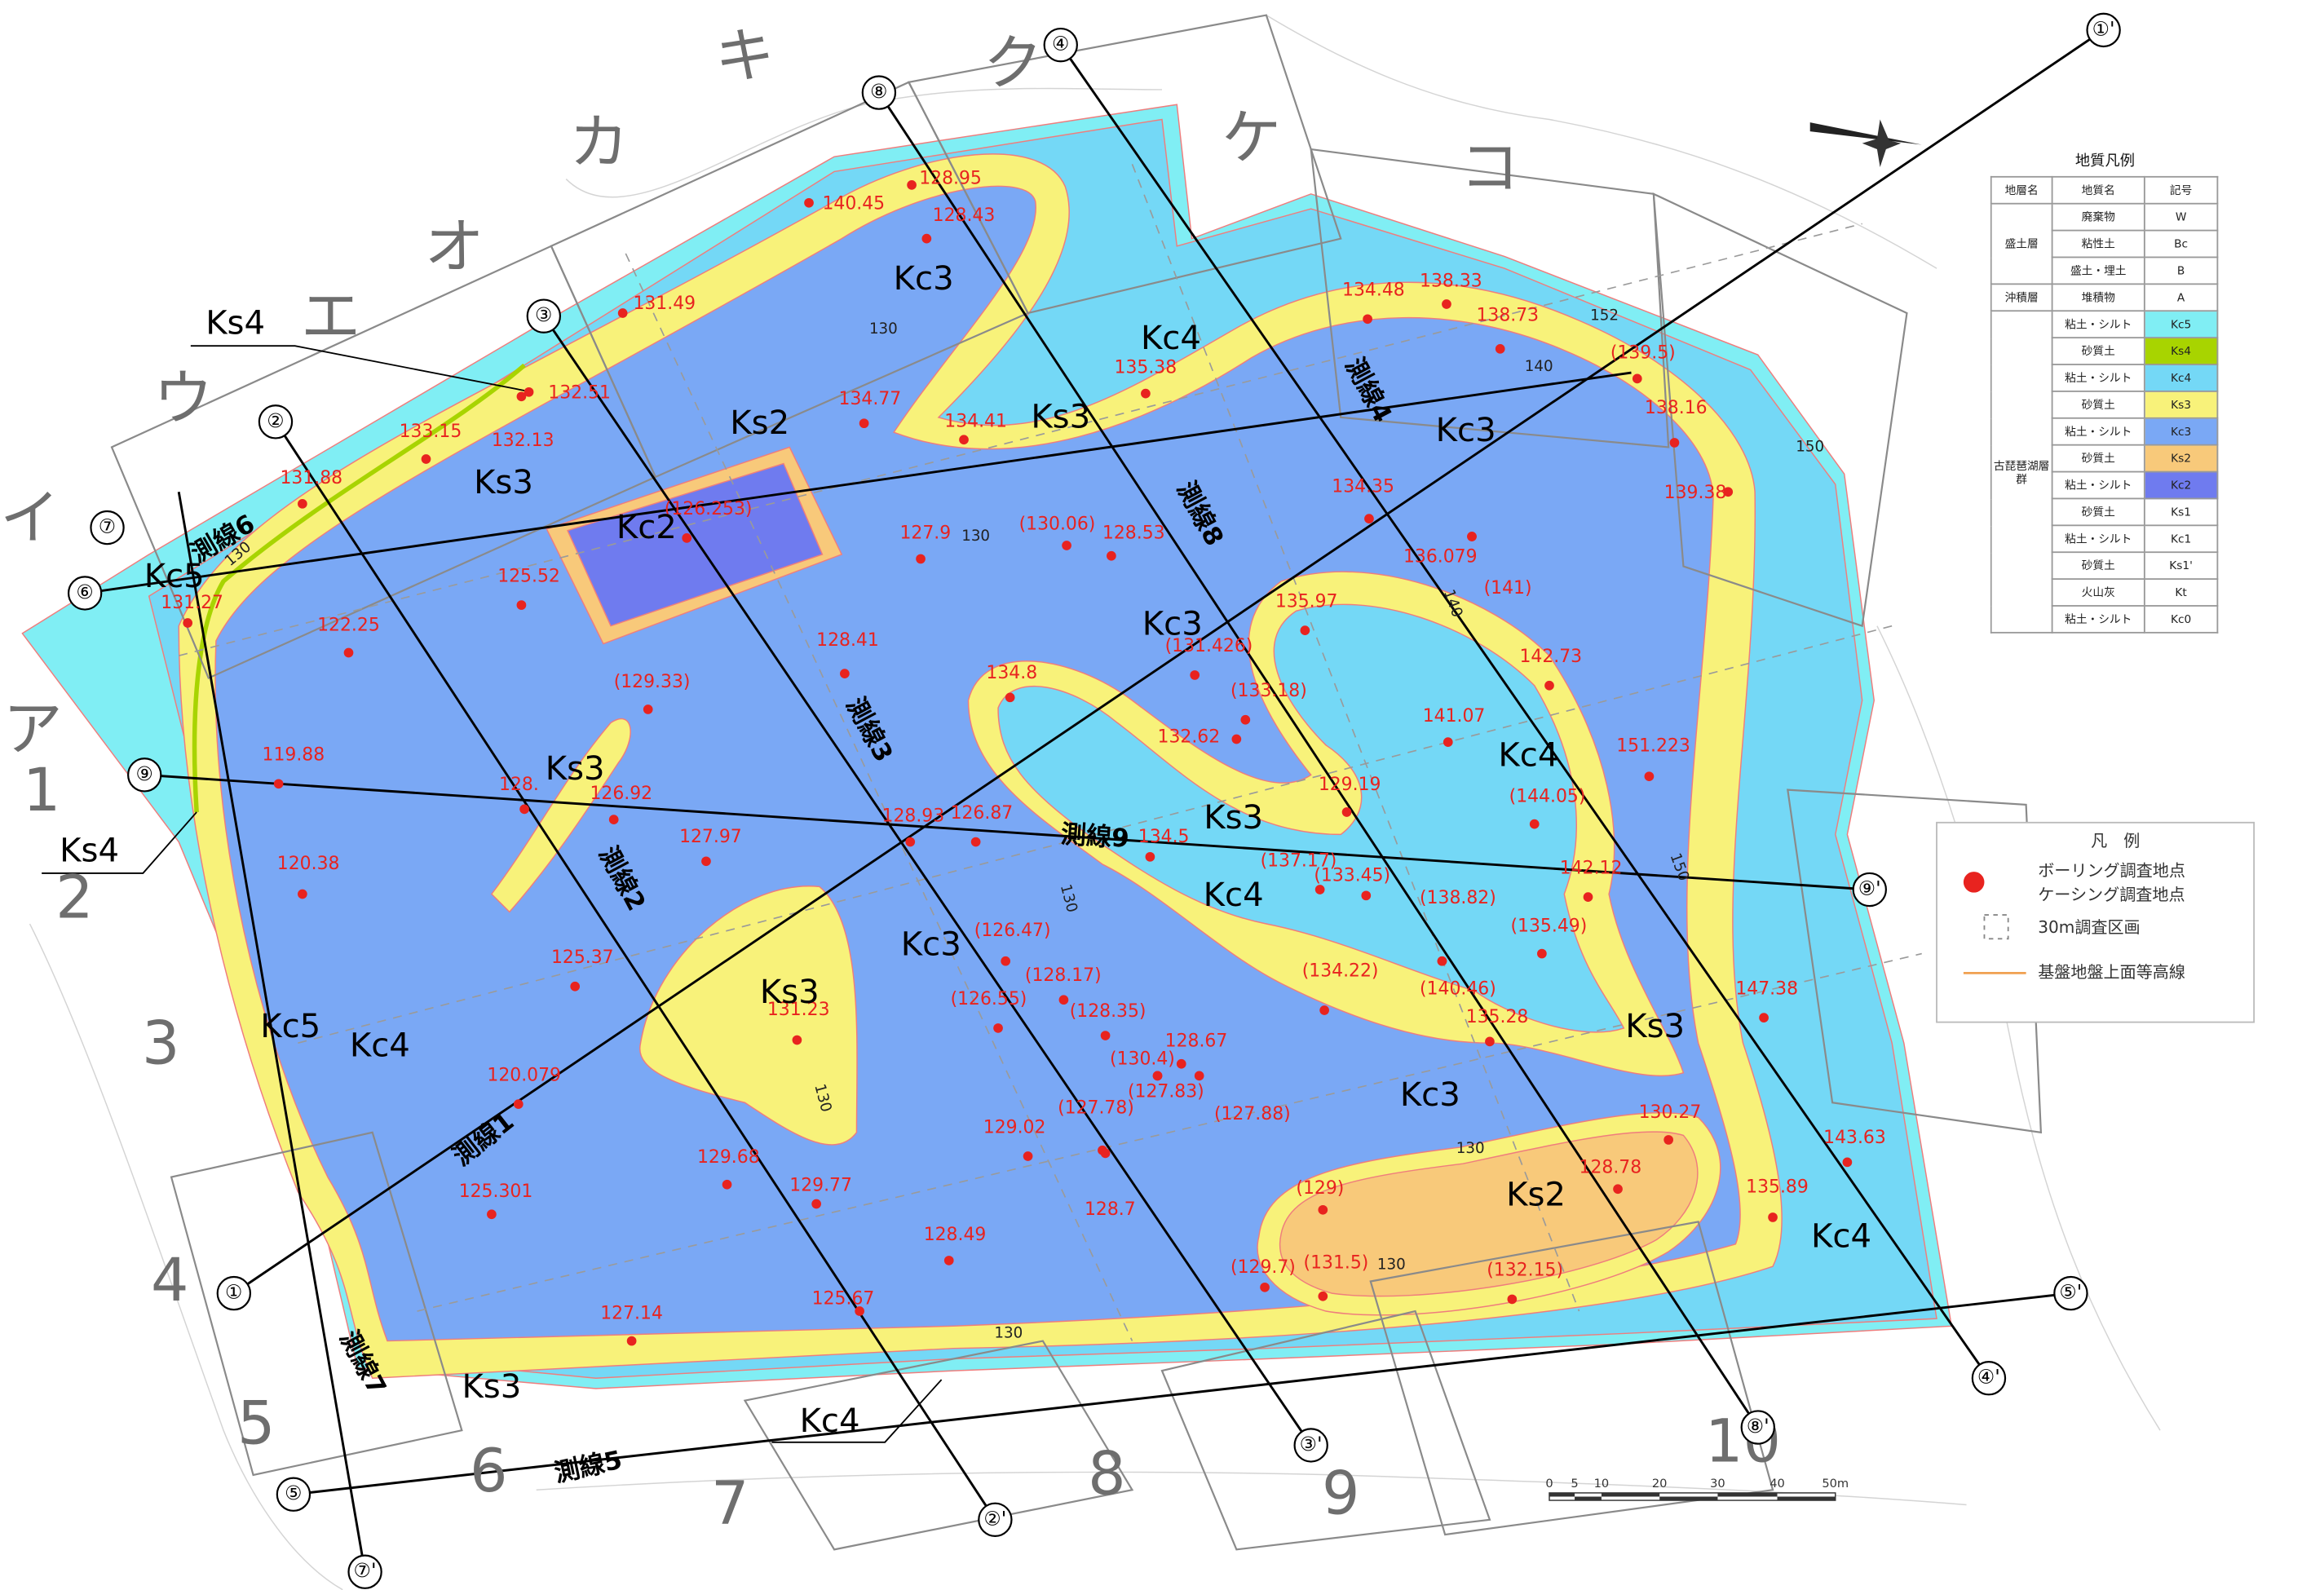 This screenshot has height=1590, width=2324. I want to click on zone-label: Kc2, so click(647, 527).